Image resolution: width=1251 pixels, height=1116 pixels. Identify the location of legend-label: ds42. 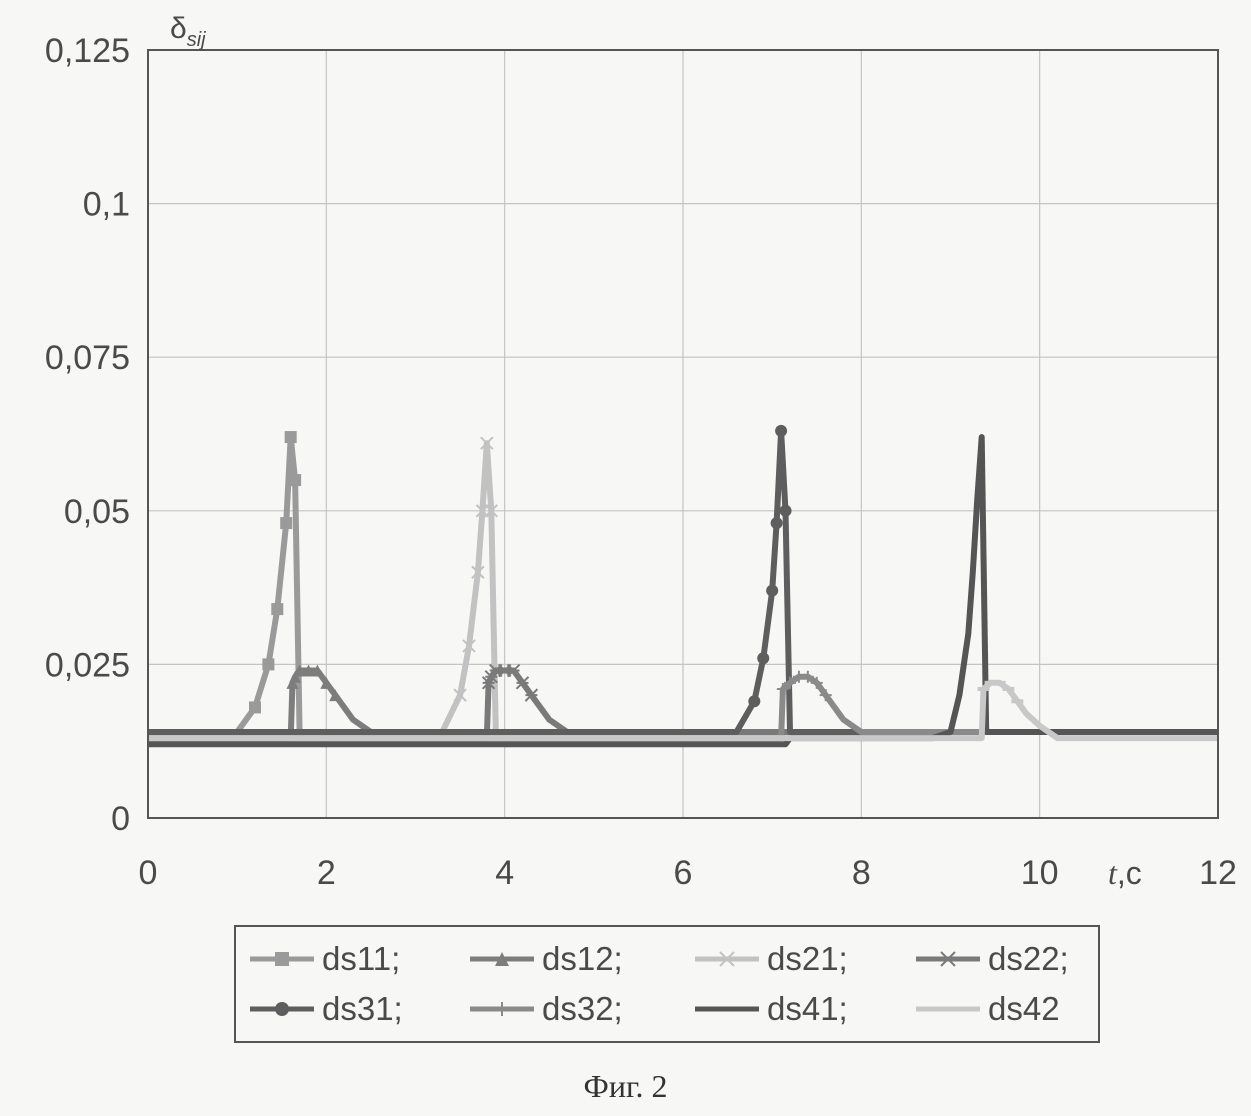
(1024, 1009).